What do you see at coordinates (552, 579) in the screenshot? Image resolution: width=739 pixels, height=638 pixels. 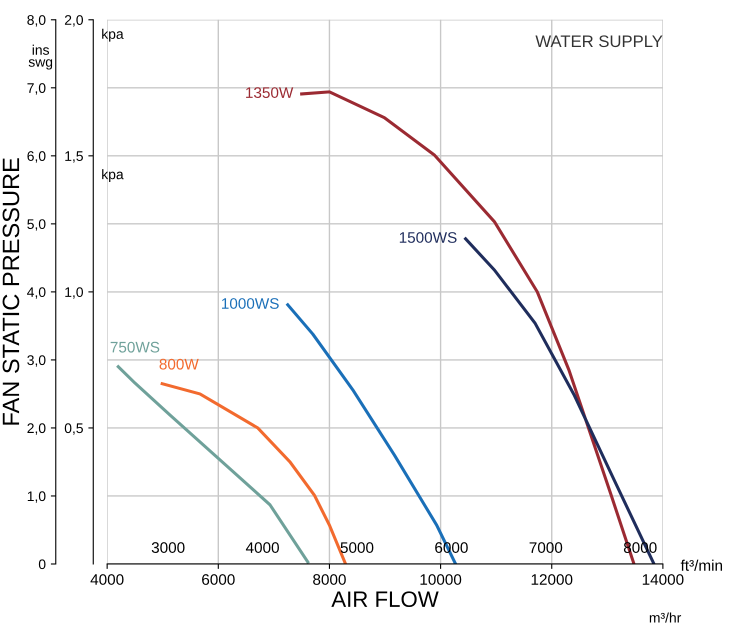 I see `x-tick-label: 12000` at bounding box center [552, 579].